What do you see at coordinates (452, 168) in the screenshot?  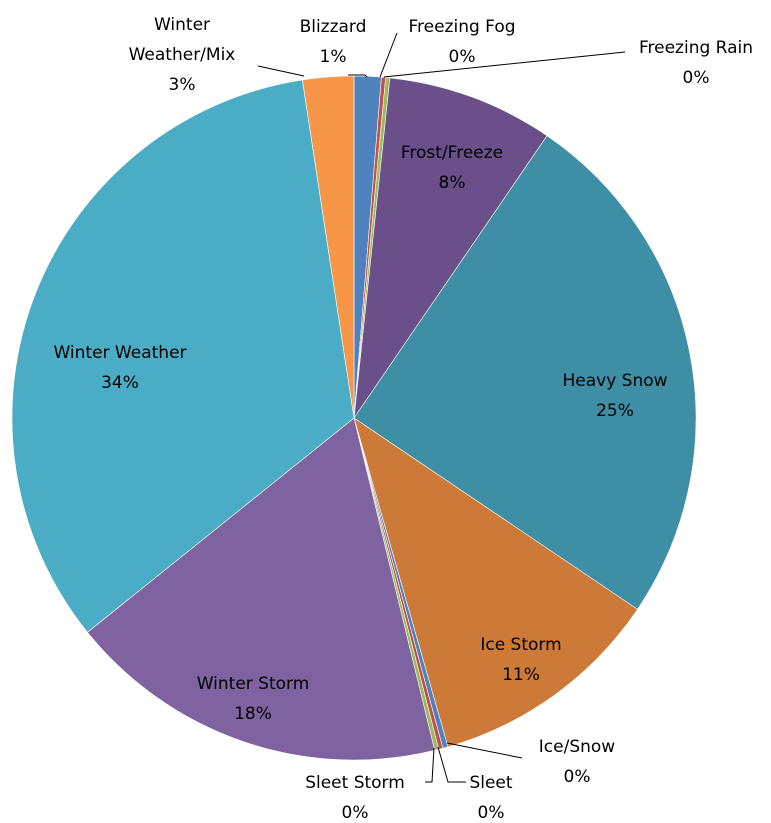 I see `data-label-frost-freeze: Frost/Freeze 8%` at bounding box center [452, 168].